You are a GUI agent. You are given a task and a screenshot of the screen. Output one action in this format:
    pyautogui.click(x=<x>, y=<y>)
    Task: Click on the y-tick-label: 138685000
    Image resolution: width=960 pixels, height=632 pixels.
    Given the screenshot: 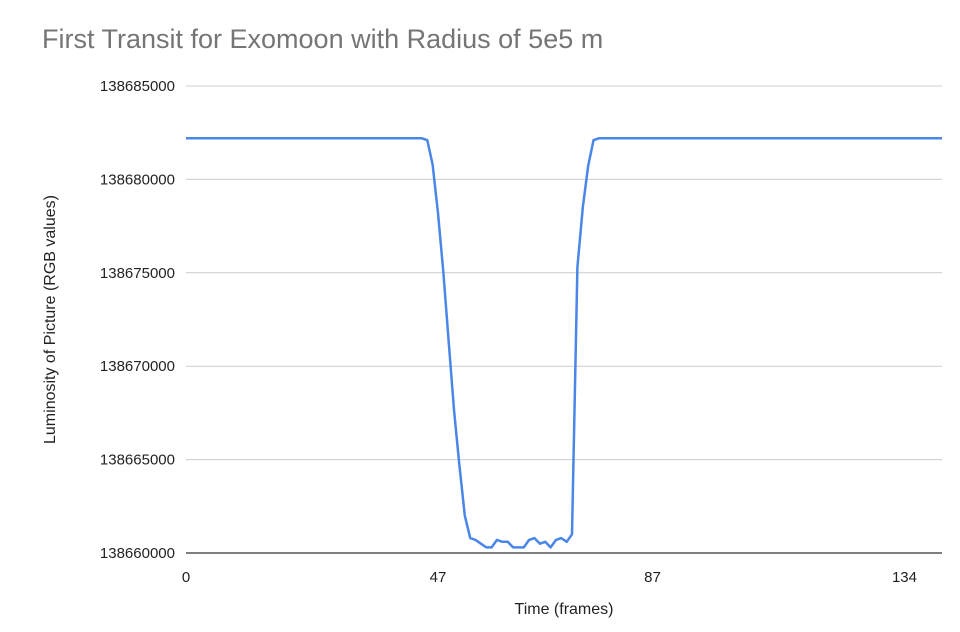 What is the action you would take?
    pyautogui.click(x=137, y=86)
    